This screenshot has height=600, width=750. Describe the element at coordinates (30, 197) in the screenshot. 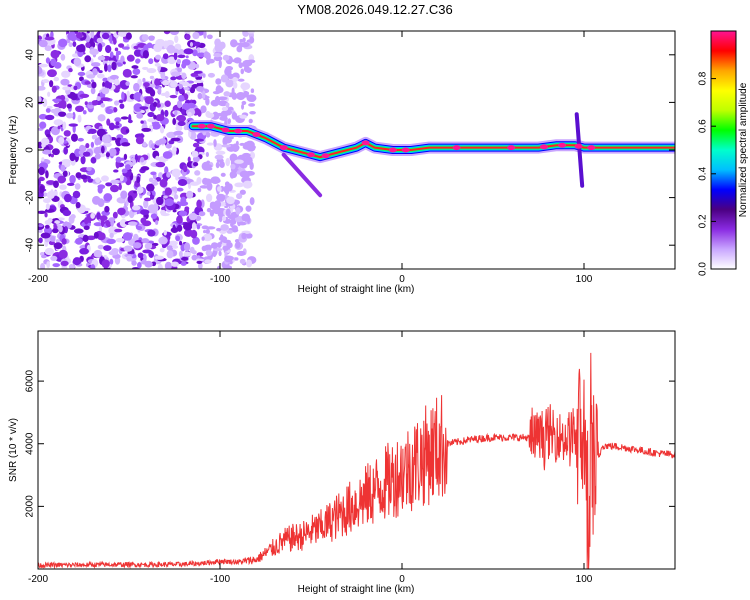

I see `y-tick-label: -20` at that location.